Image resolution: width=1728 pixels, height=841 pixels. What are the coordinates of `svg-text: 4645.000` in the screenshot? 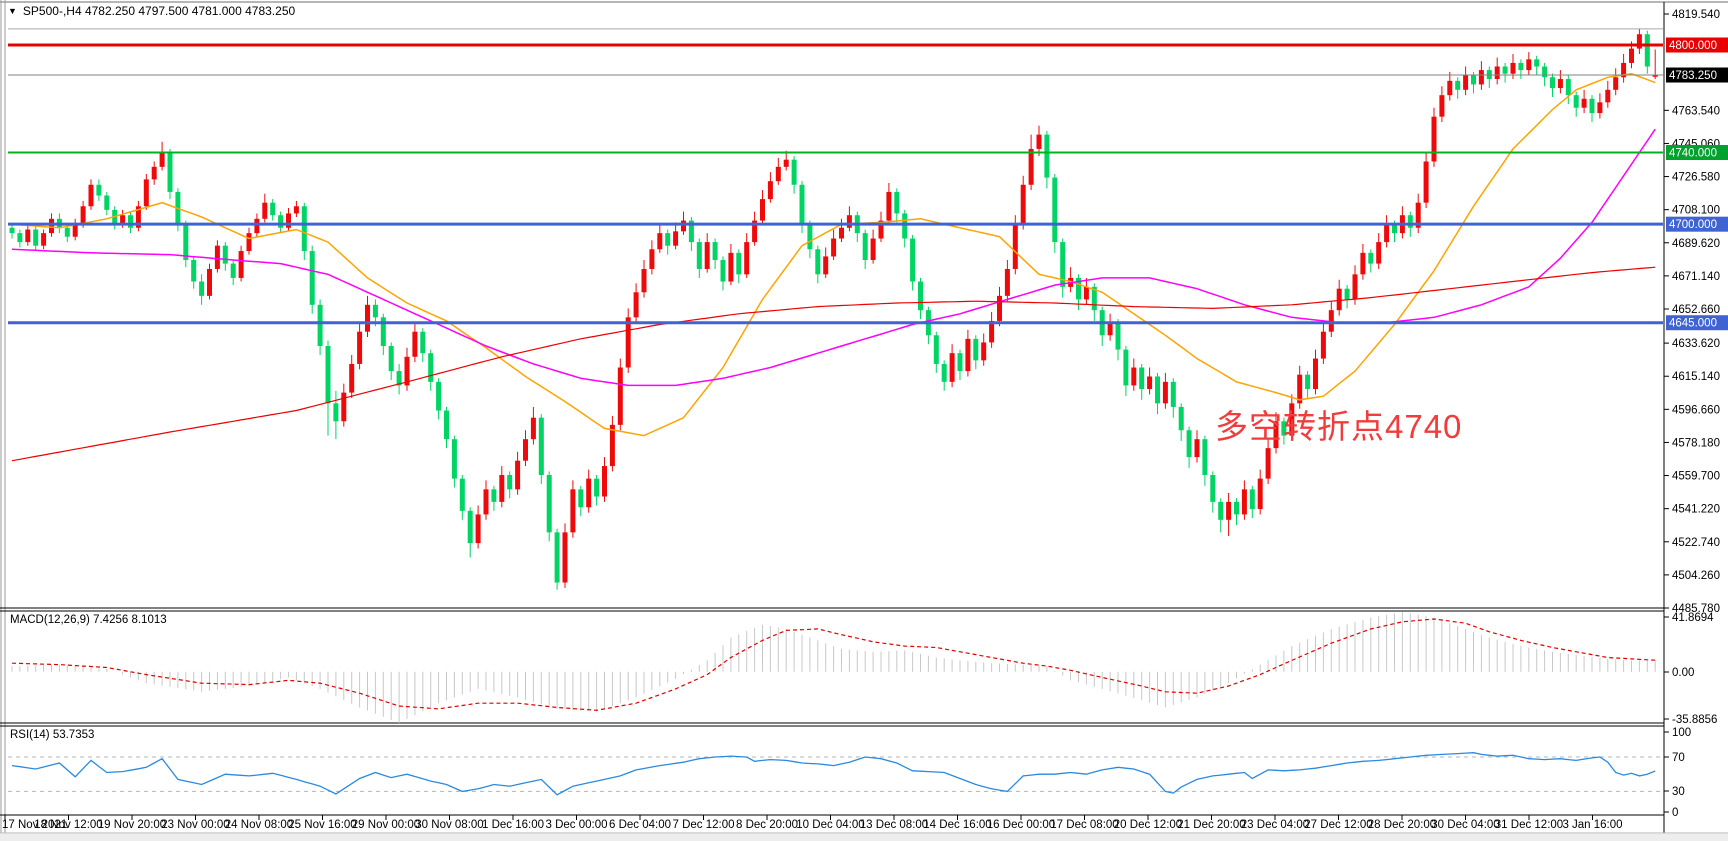 It's located at (1693, 324).